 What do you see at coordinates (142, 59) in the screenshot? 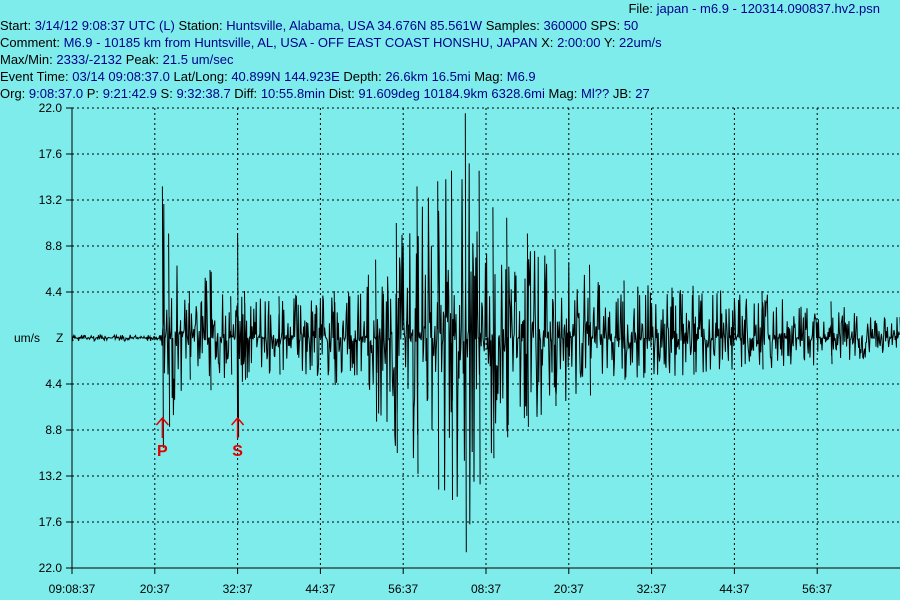
I see `peak-label: Peak:` at bounding box center [142, 59].